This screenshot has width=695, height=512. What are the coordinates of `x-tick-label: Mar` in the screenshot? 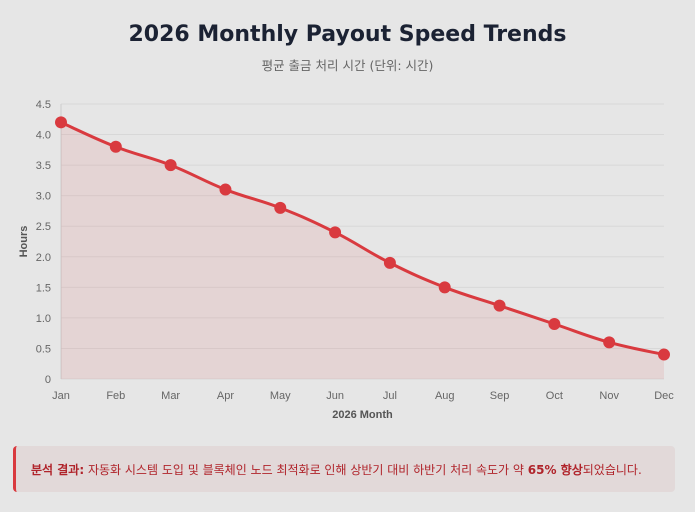 It's located at (170, 396).